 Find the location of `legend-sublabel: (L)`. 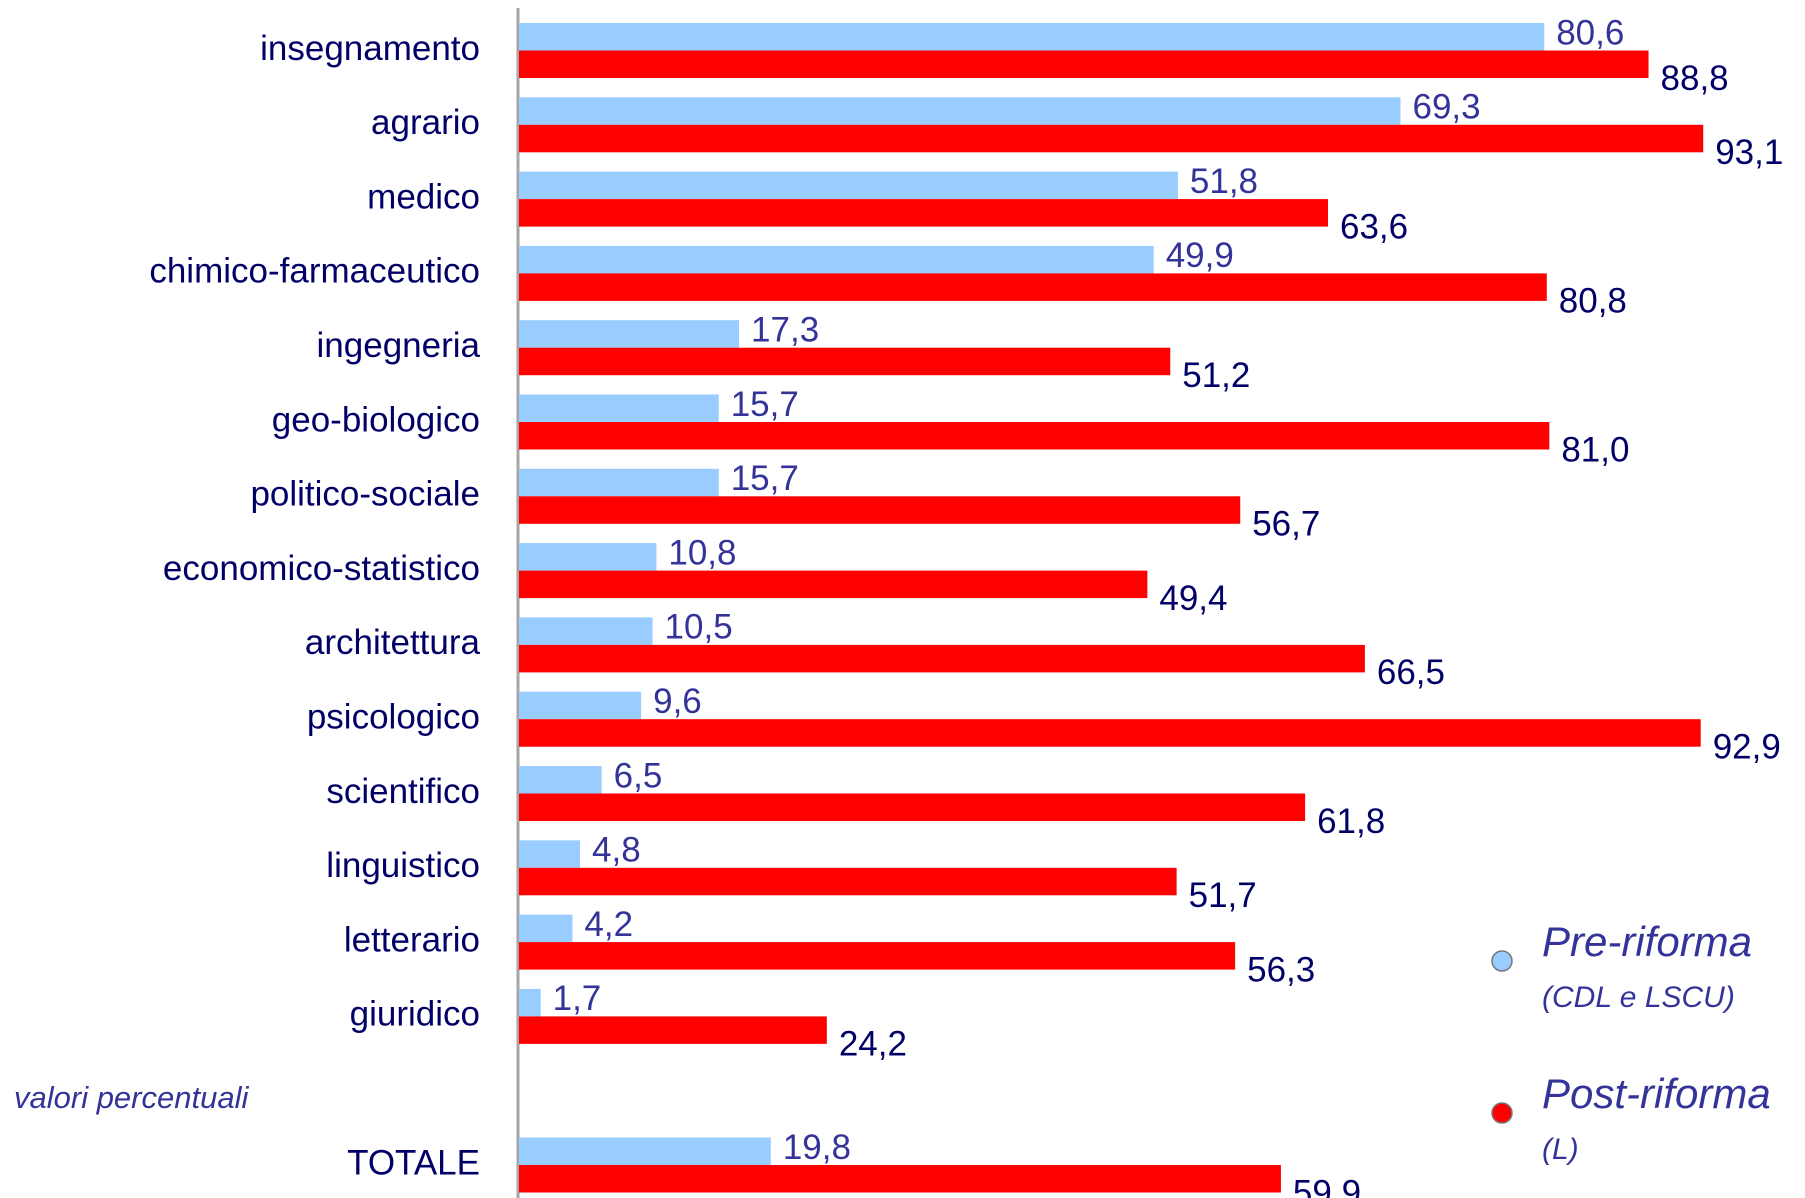

legend-sublabel: (L) is located at coordinates (1560, 1149).